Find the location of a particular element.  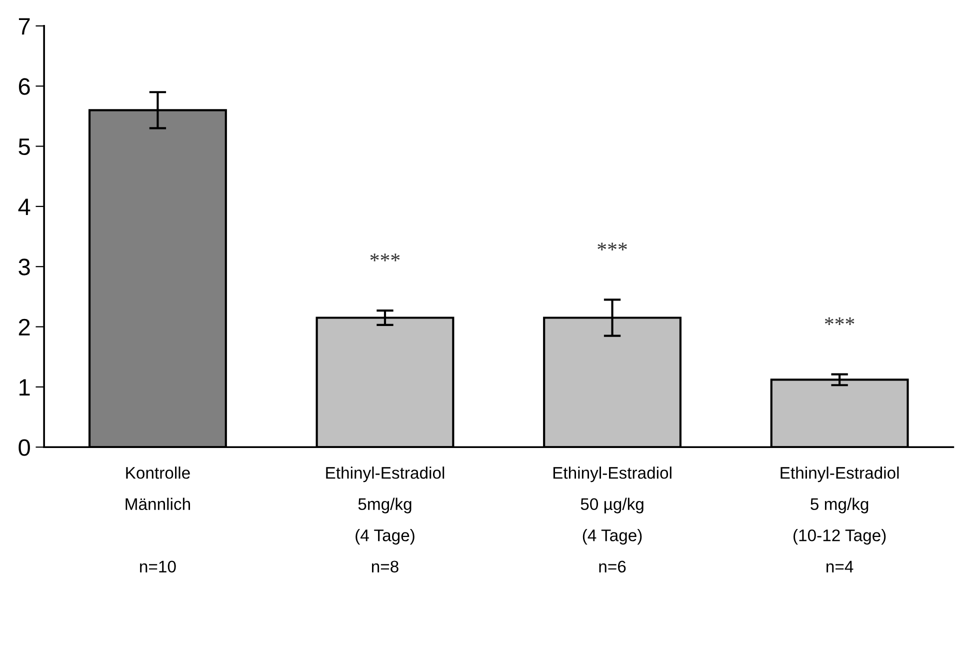

y-tick-label: 4 is located at coordinates (24, 206).